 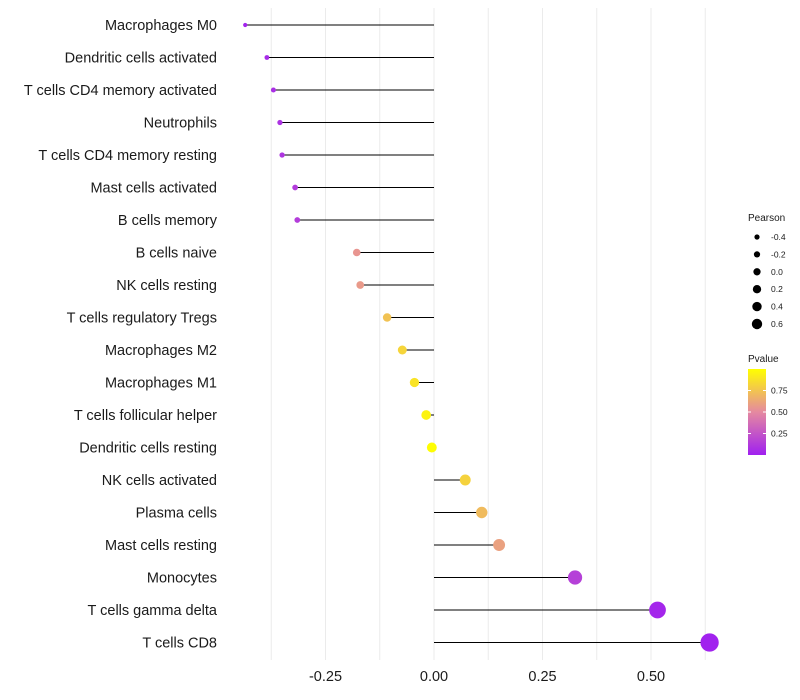 I want to click on category-label: Mast cells resting, so click(x=161, y=546).